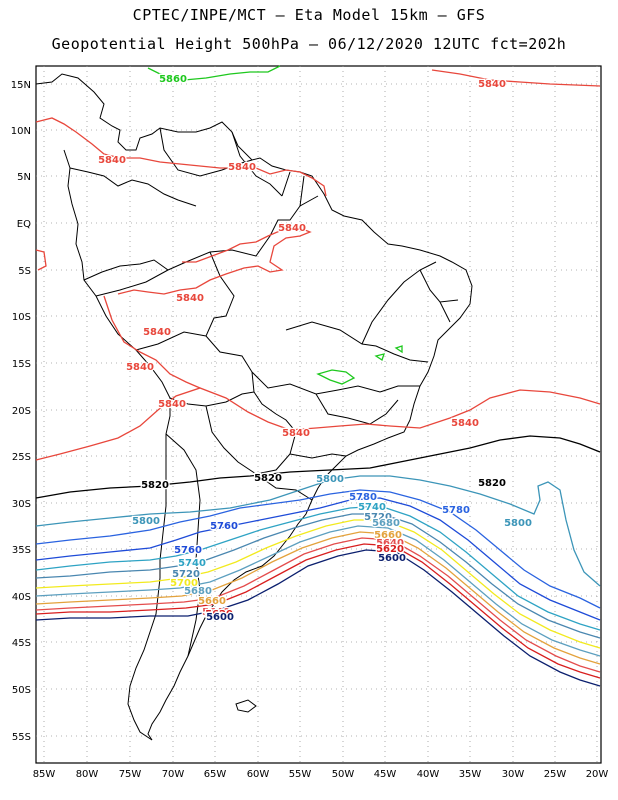 The height and width of the screenshot is (800, 618). Describe the element at coordinates (24, 177) in the screenshot. I see `lat-label: 5N` at that location.